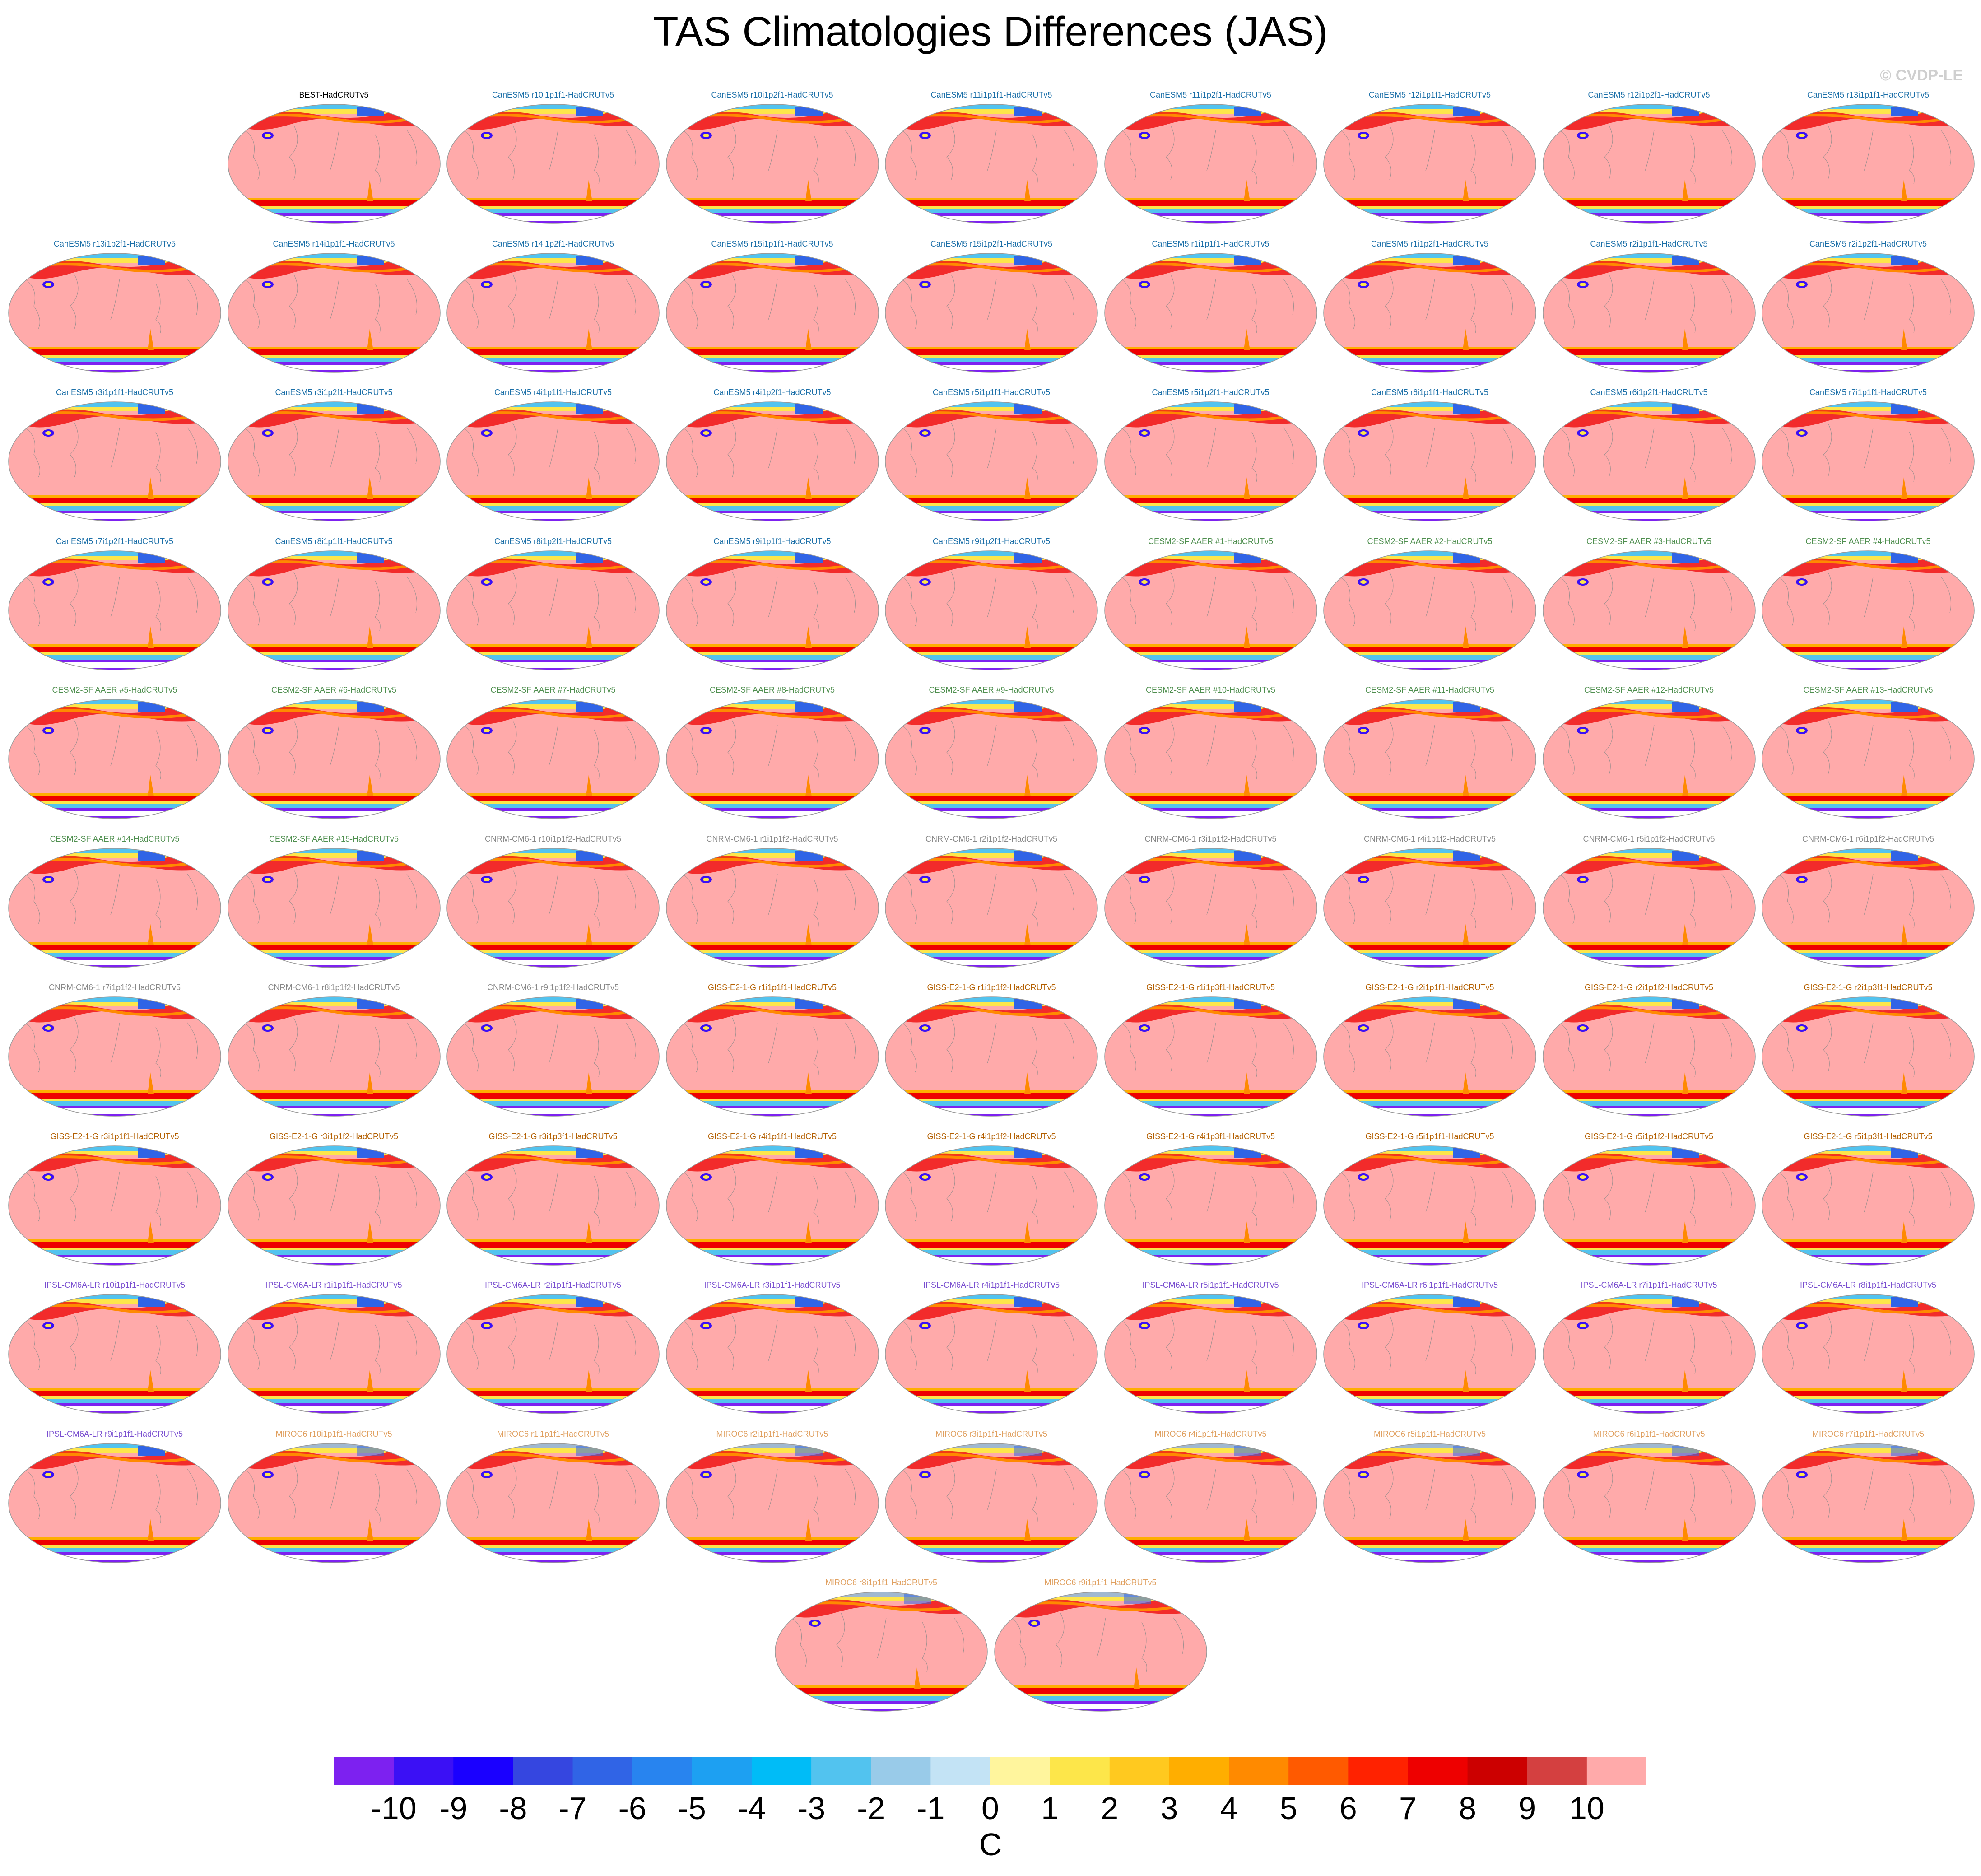 The image size is (1981, 1876). Describe the element at coordinates (553, 611) in the screenshot. I see `map-panel: CanESM5 r8i1p2f1-HadCRUTv5` at that location.